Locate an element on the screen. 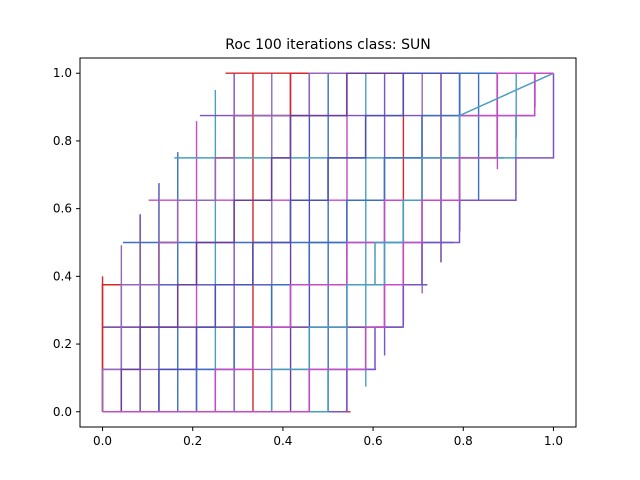 The width and height of the screenshot is (640, 480). y-tick-label: 0.0 is located at coordinates (62, 412).